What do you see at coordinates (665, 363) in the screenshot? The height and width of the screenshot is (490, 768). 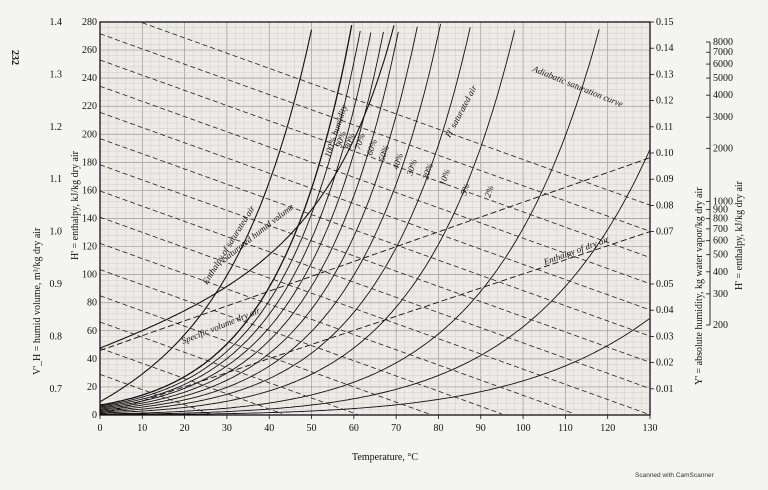 I see `humidity-tick-label: 0.02` at bounding box center [665, 363].